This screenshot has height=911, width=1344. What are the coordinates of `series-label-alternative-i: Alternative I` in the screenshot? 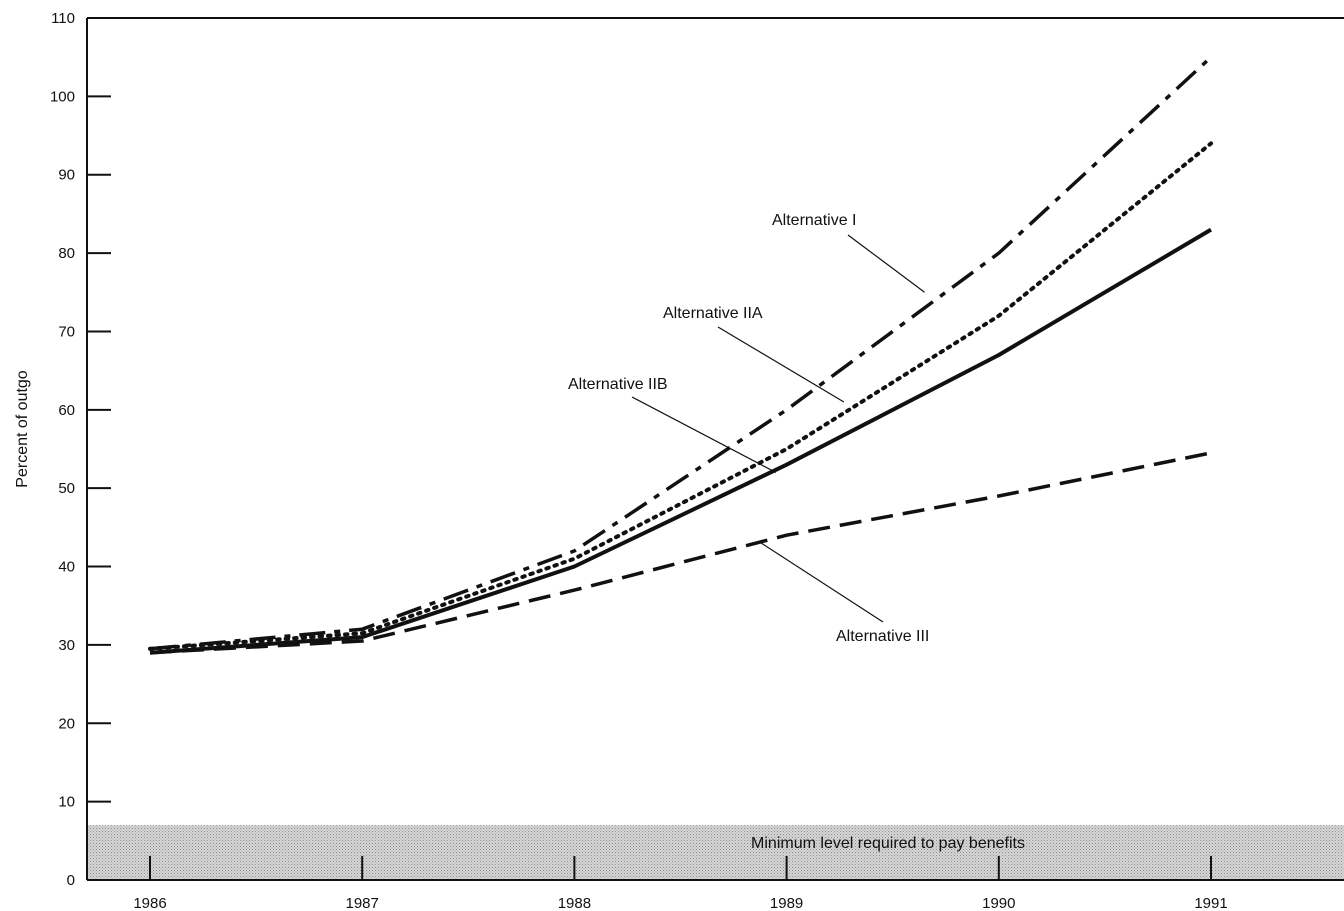 It's located at (814, 220).